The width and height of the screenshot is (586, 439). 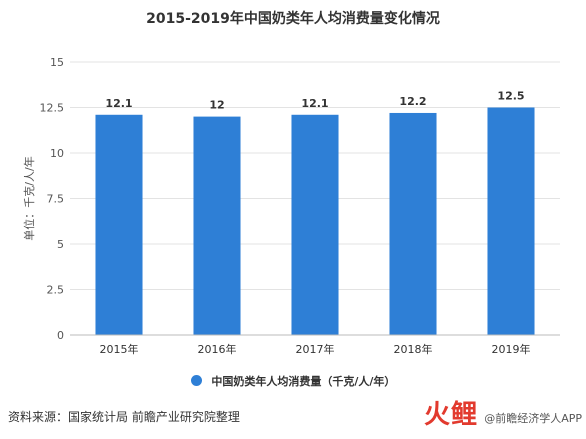 What do you see at coordinates (29, 198) in the screenshot?
I see `y-axis-title: 单位：千克/人/年` at bounding box center [29, 198].